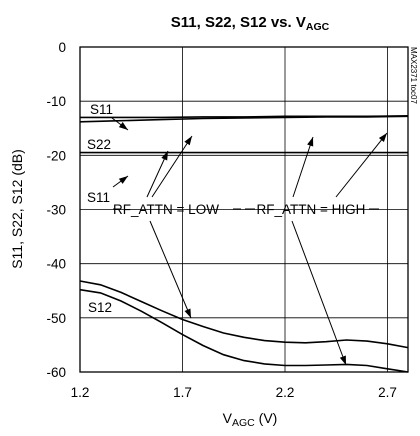 The width and height of the screenshot is (420, 436). Describe the element at coordinates (311, 209) in the screenshot. I see `annotation-rf-attn-high: RF_ATTN = HIGH` at that location.